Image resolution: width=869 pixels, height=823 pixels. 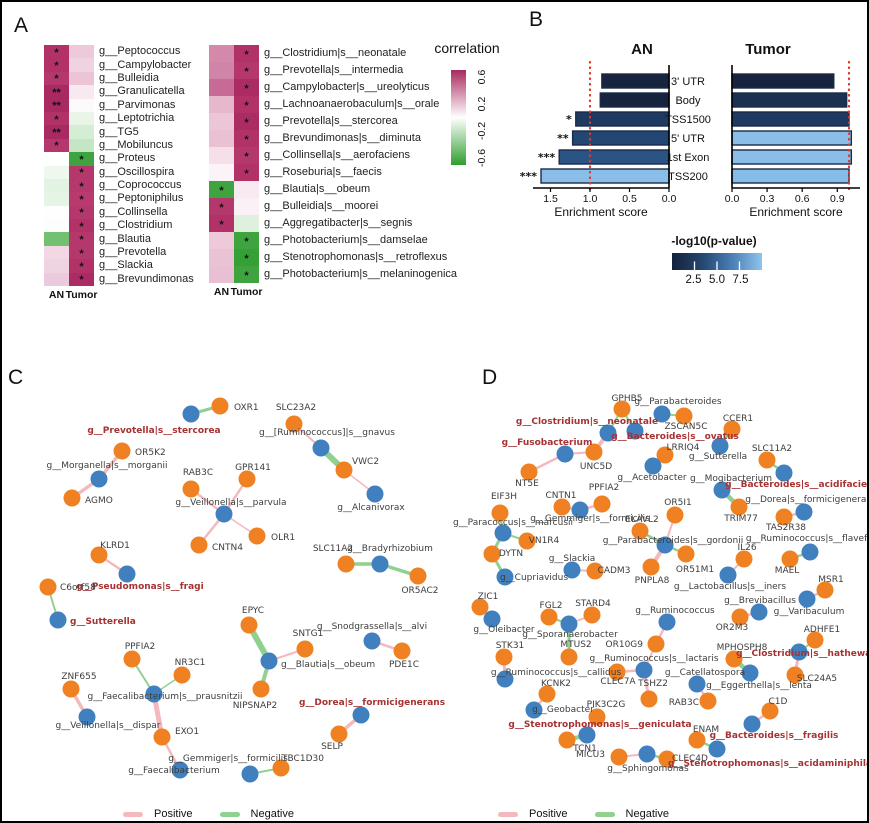 What do you see at coordinates (140, 185) in the screenshot?
I see `taxon-label: g__Coprococcus` at bounding box center [140, 185].